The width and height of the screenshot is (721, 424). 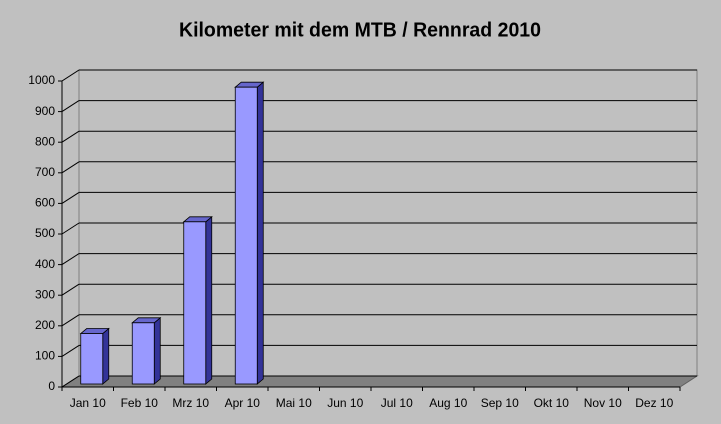 I want to click on y-tick-label: 0, so click(x=51, y=386).